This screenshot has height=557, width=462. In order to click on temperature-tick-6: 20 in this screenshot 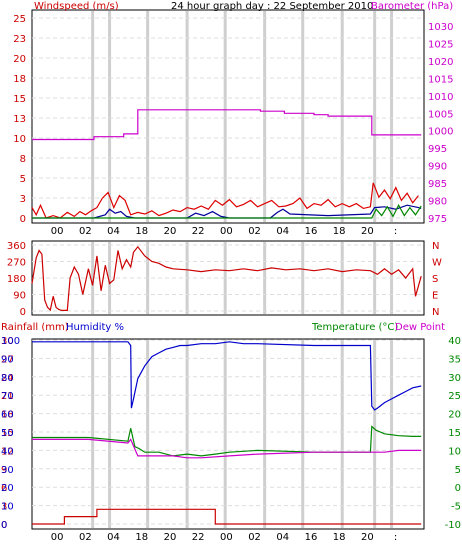, I will do `click(454, 415)`.